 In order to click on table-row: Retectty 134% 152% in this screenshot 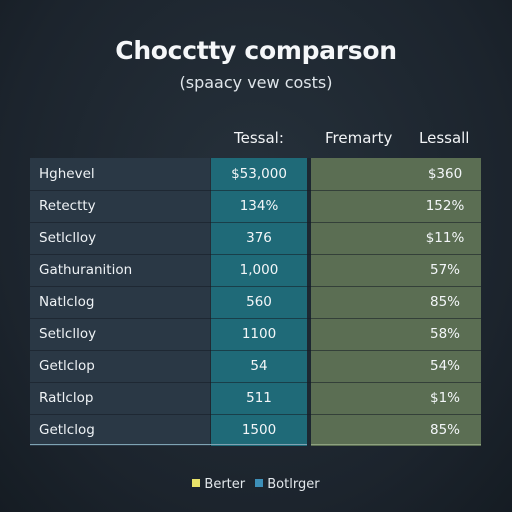, I will do `click(255, 206)`.